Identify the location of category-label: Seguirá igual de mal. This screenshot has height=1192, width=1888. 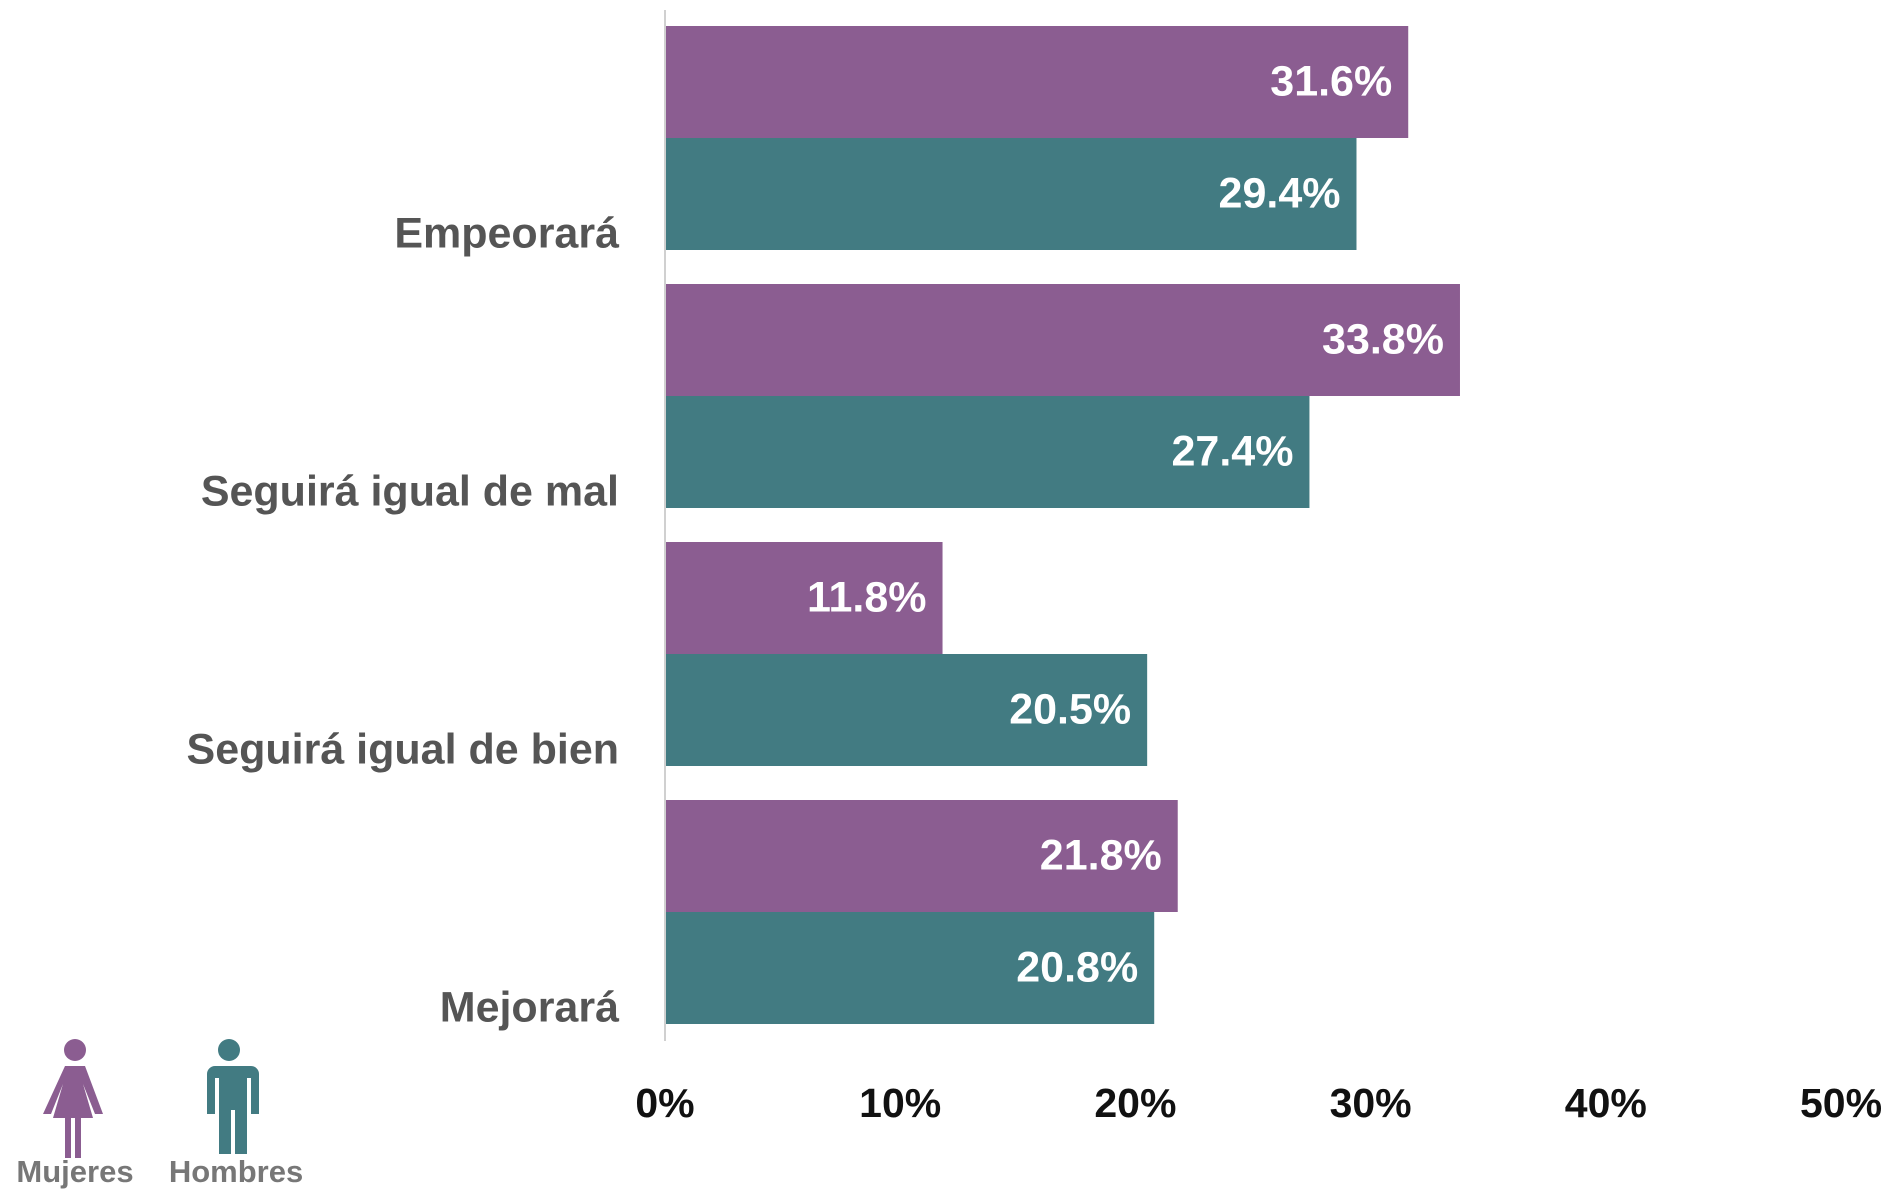
(410, 491).